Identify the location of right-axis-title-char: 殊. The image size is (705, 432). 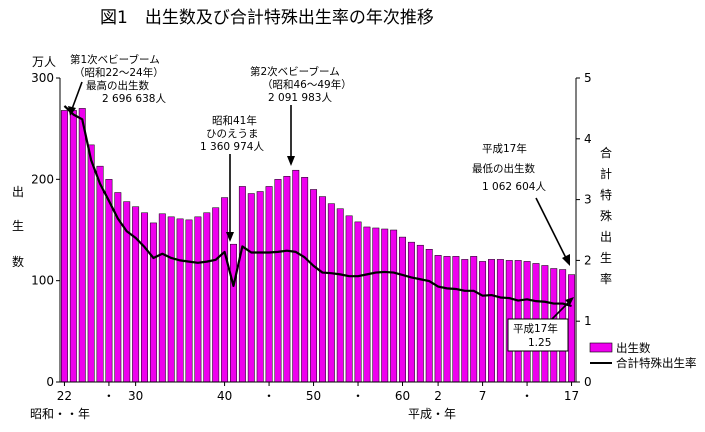
(606, 215).